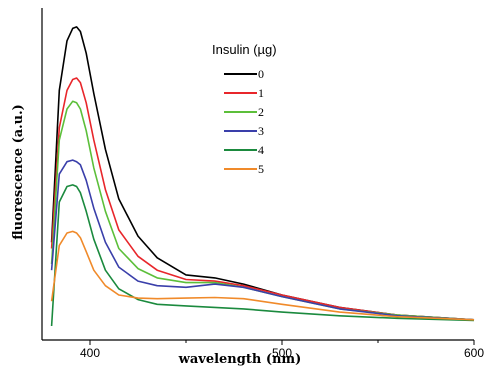 This screenshot has width=484, height=370. I want to click on chart-ticks: 400 500 600, so click(282, 350).